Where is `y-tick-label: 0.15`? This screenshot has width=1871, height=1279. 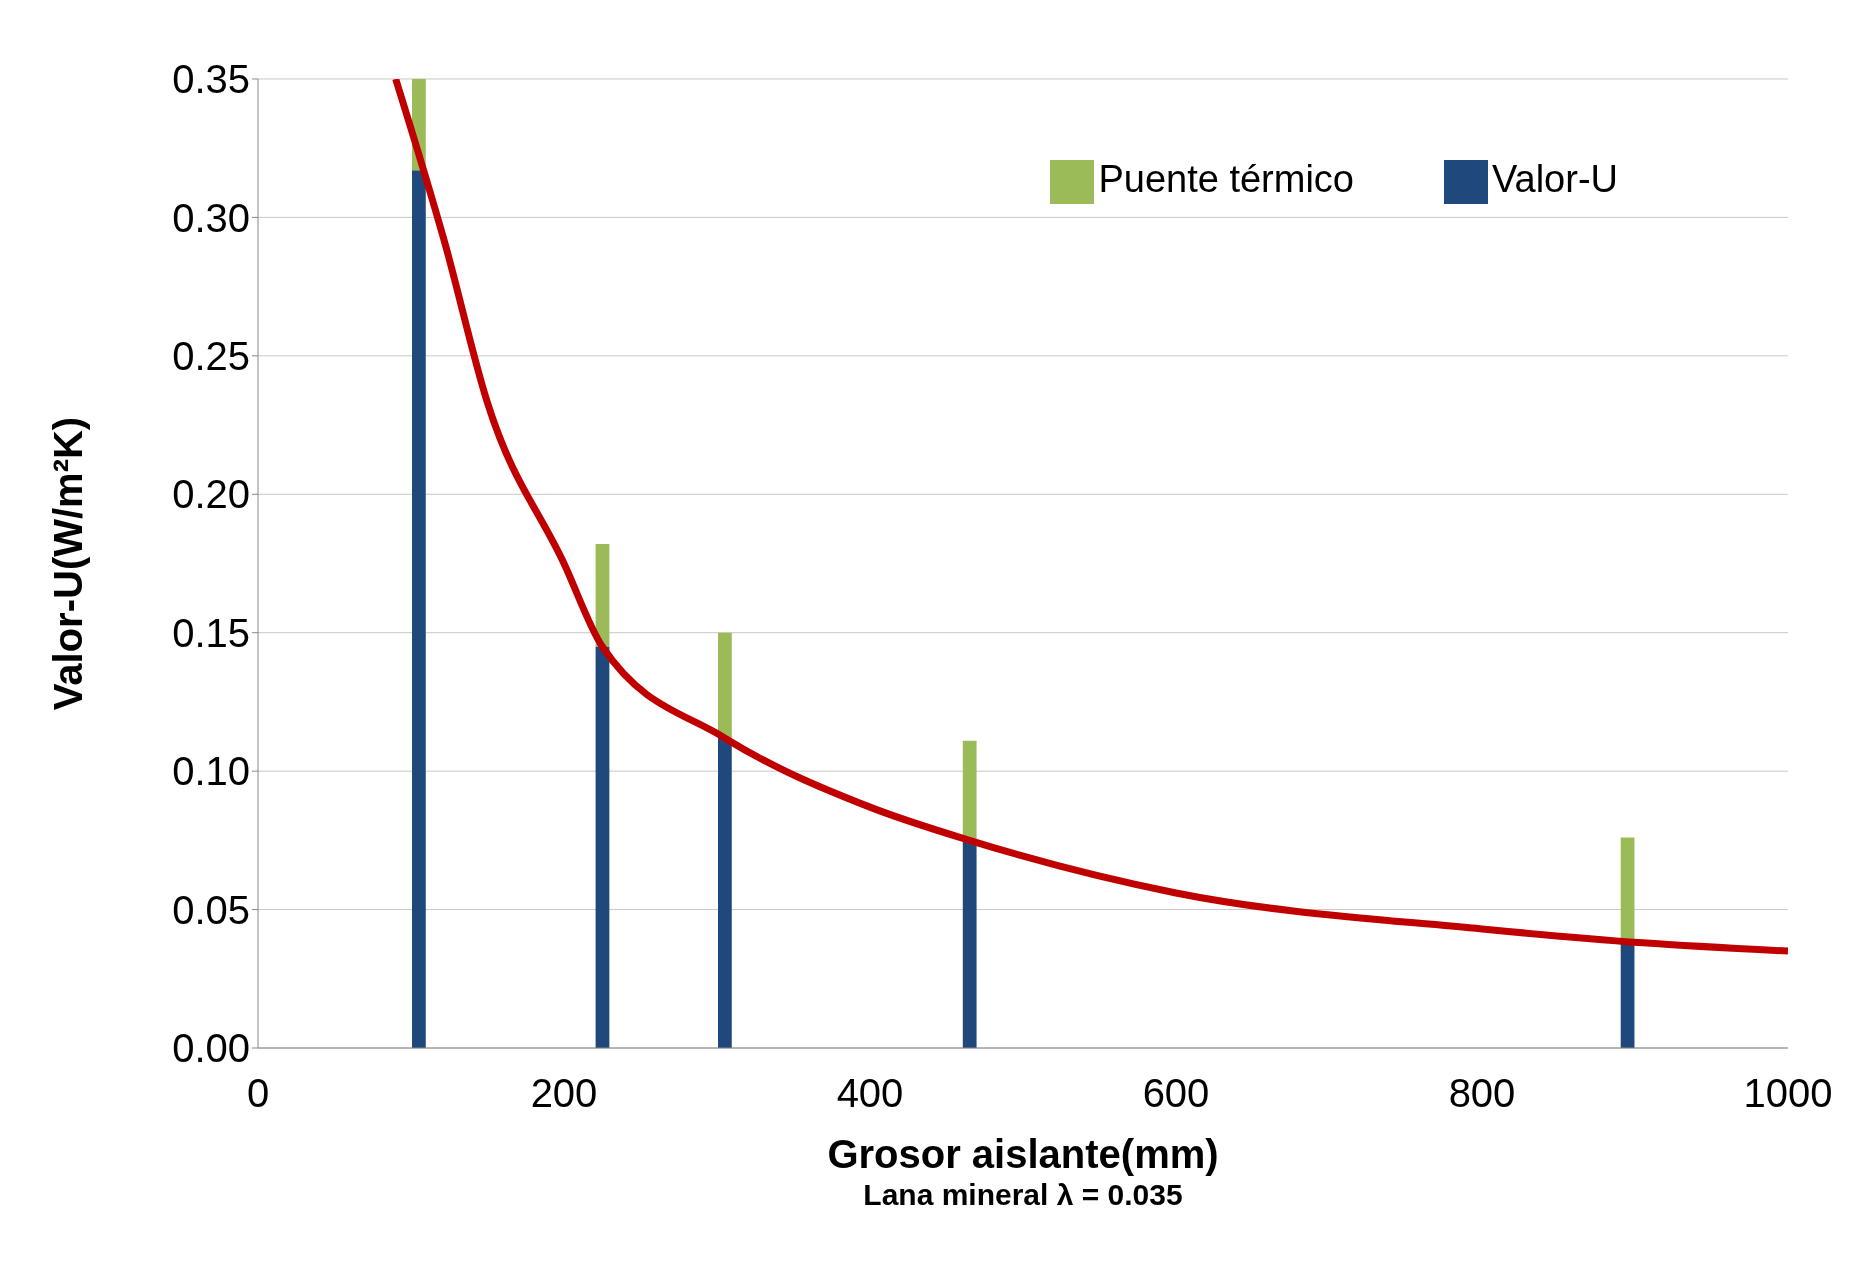 y-tick-label: 0.15 is located at coordinates (211, 632).